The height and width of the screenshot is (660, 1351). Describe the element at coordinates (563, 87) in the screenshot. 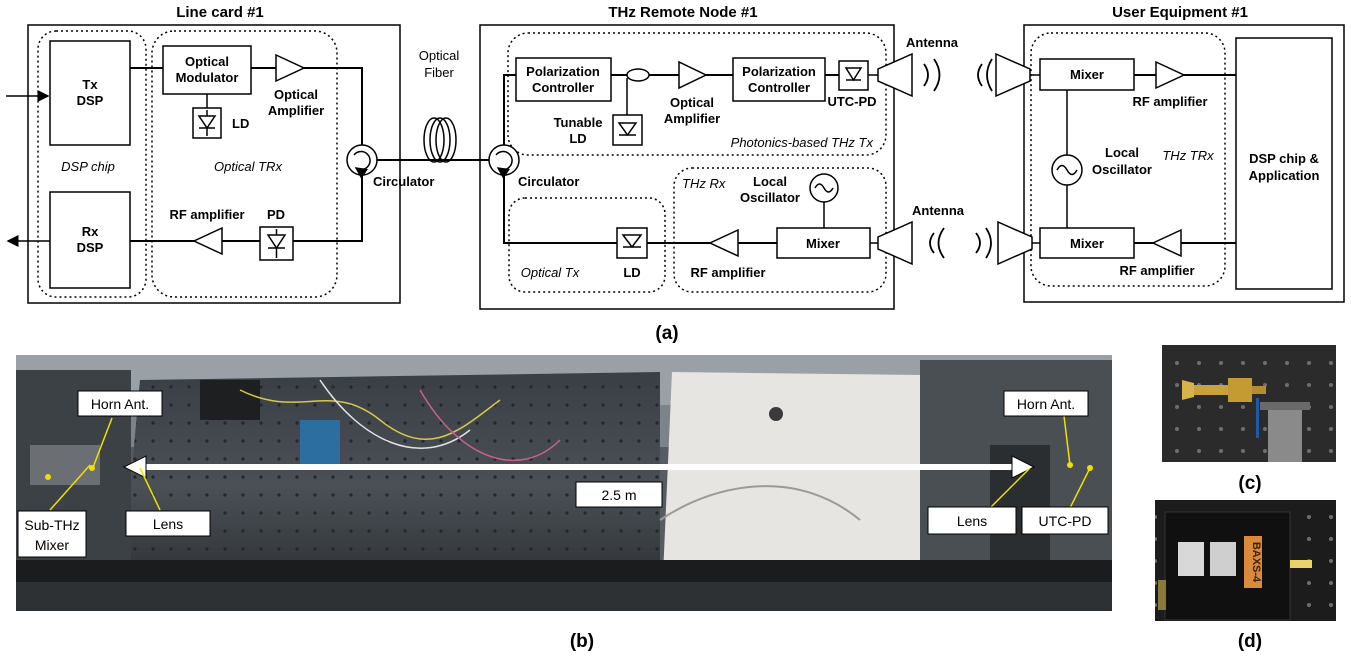

I see `polarization-controller-1-label-2: Controller` at that location.